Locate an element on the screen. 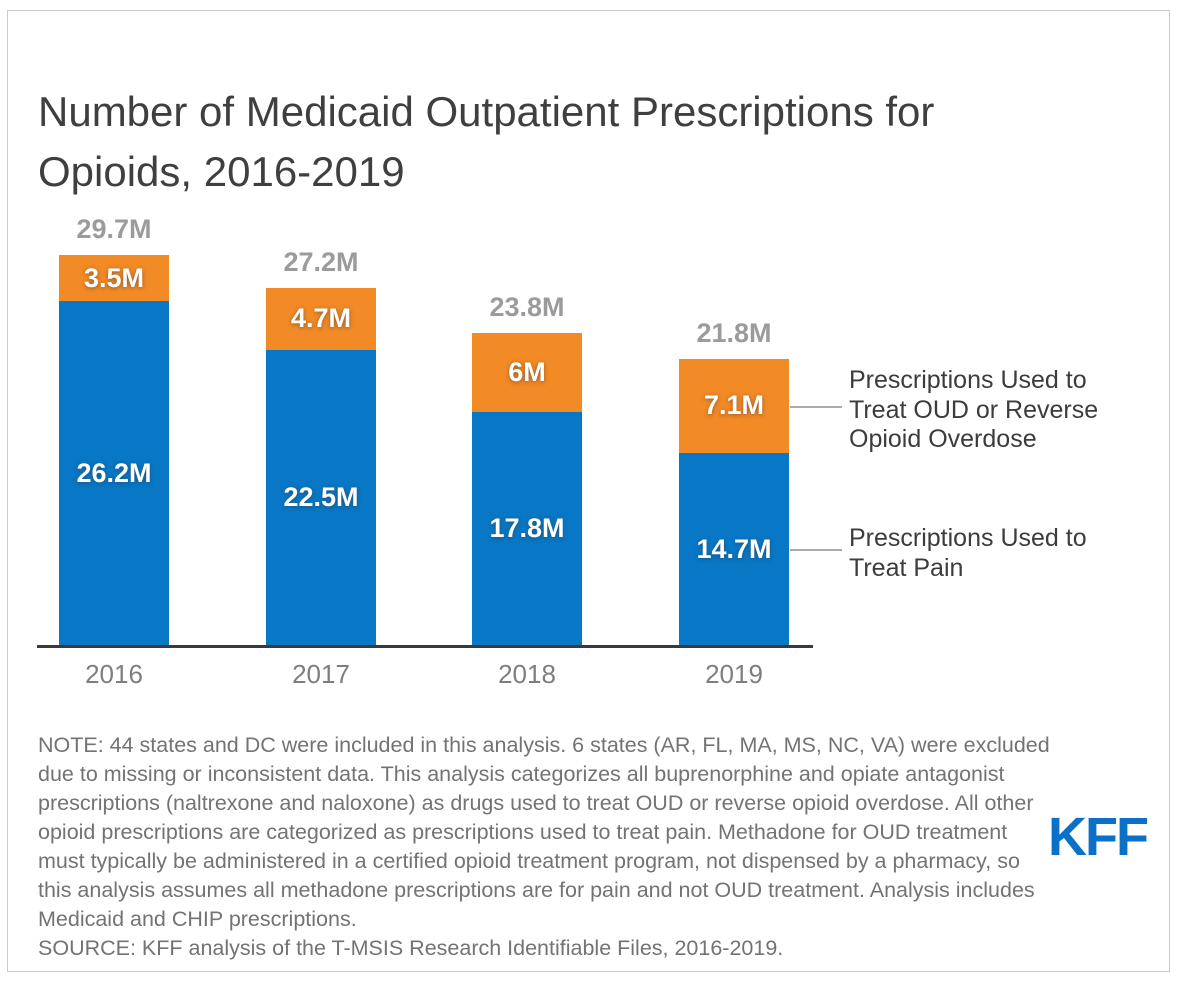 This screenshot has height=986, width=1179. bar-2016-pain-segment: 26.2M is located at coordinates (114, 473).